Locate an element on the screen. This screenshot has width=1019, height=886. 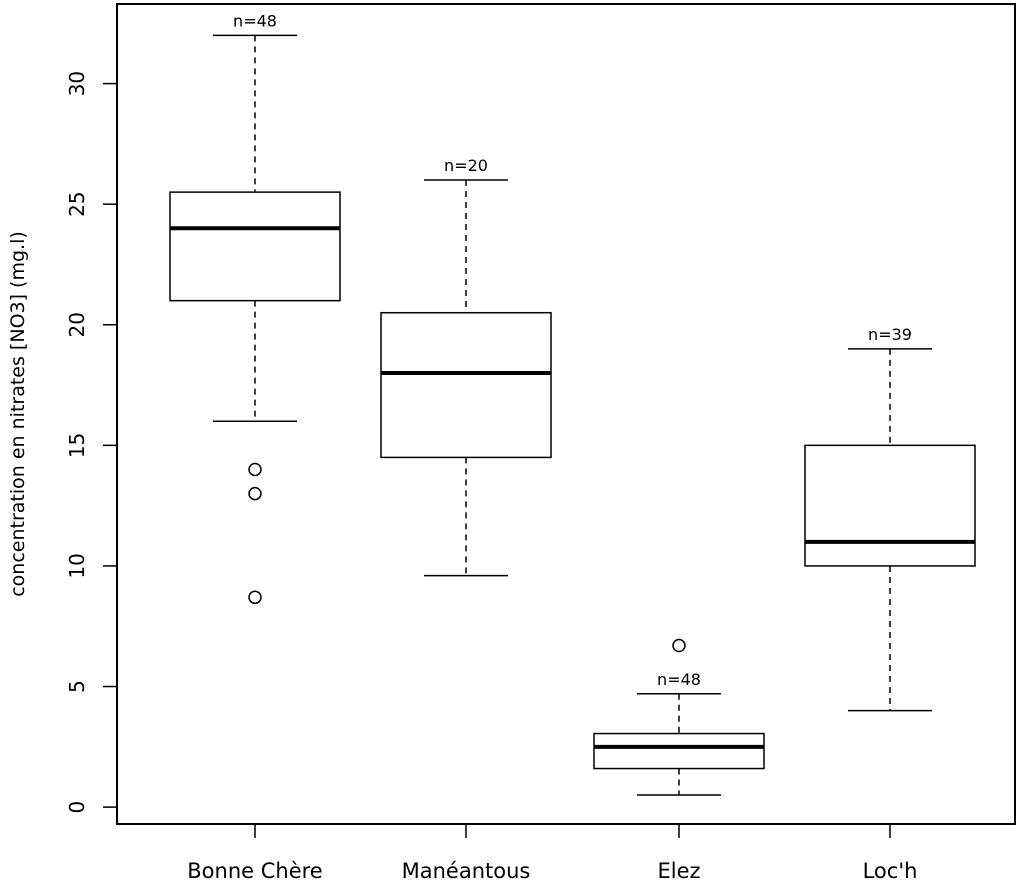
n-label: n=39 is located at coordinates (890, 334).